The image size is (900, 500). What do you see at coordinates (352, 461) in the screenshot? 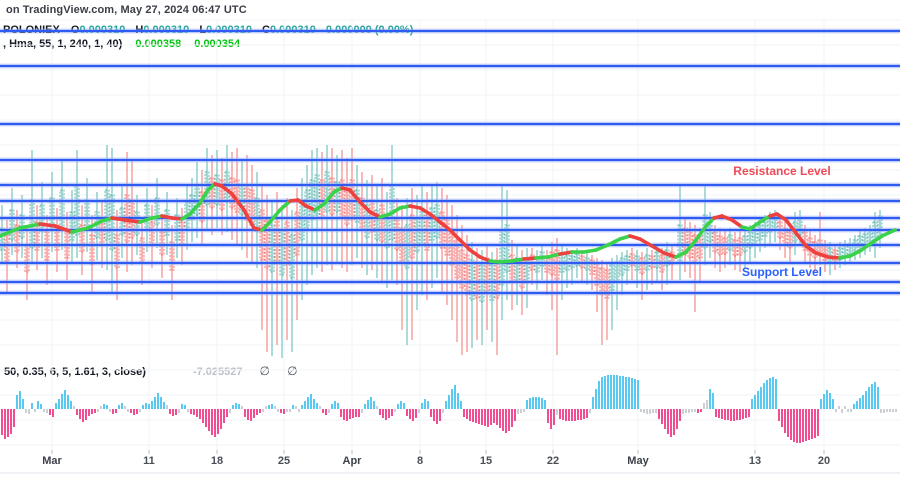
I see `x-axis-label: Apr` at bounding box center [352, 461].